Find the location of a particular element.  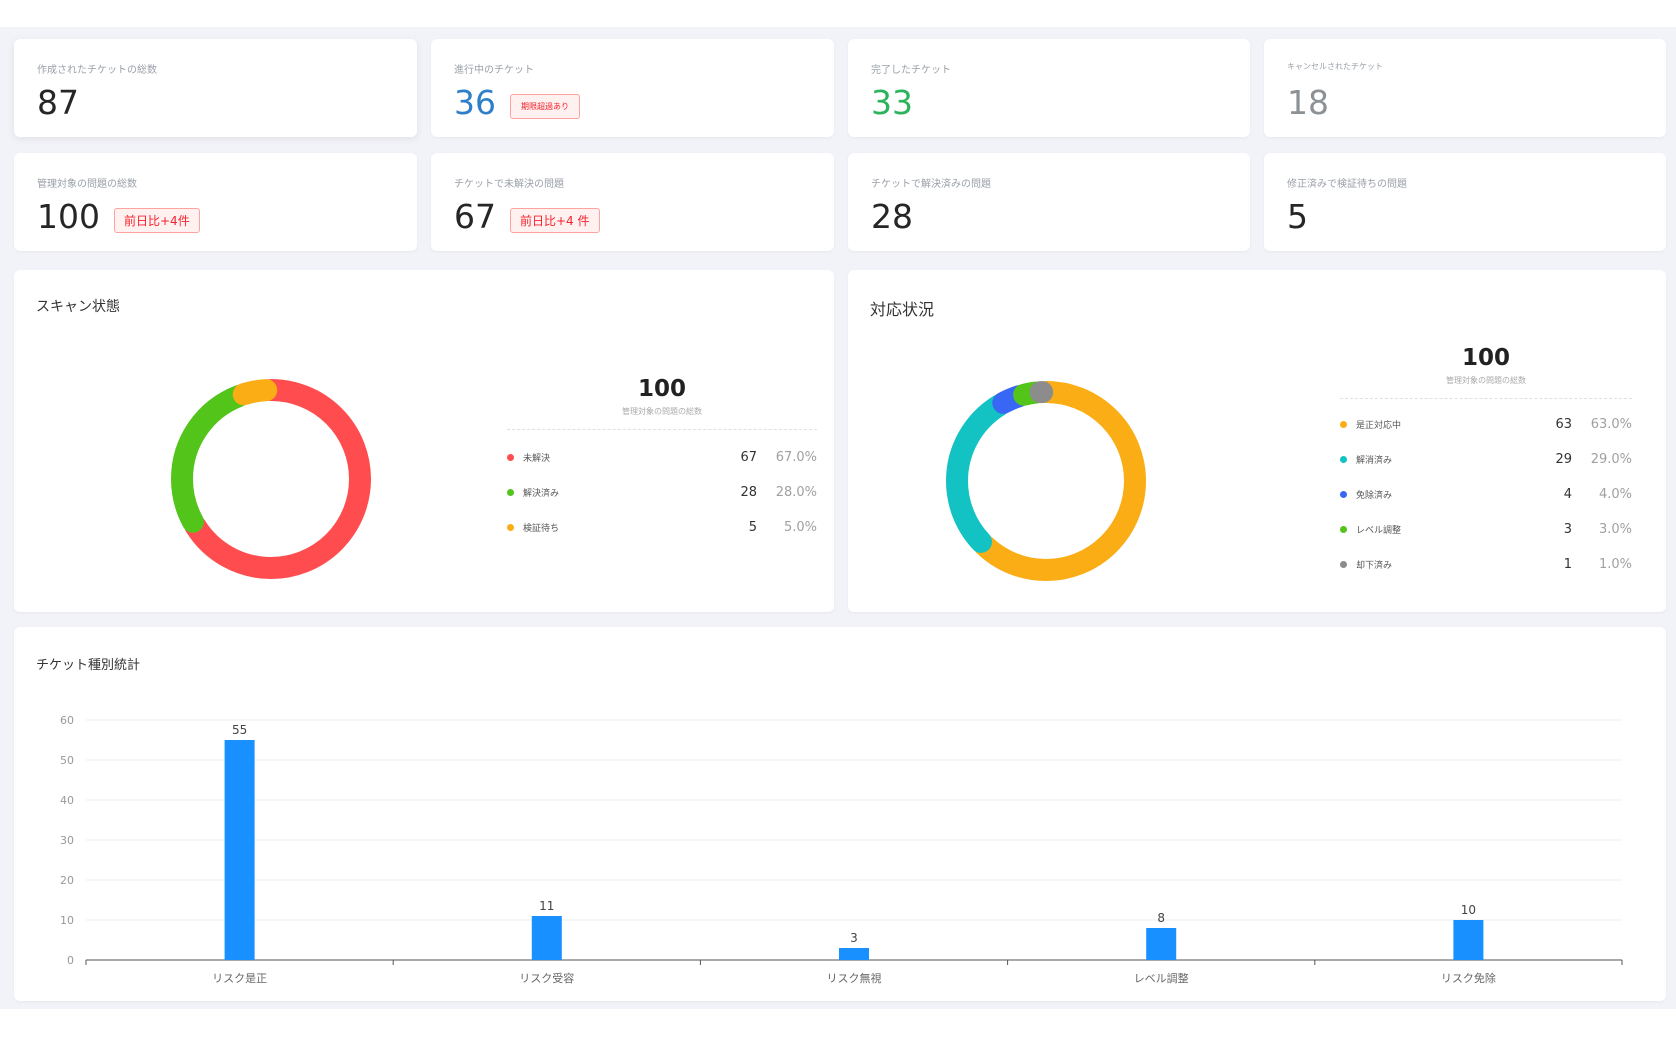

y-tick-label: 60 is located at coordinates (67, 720).